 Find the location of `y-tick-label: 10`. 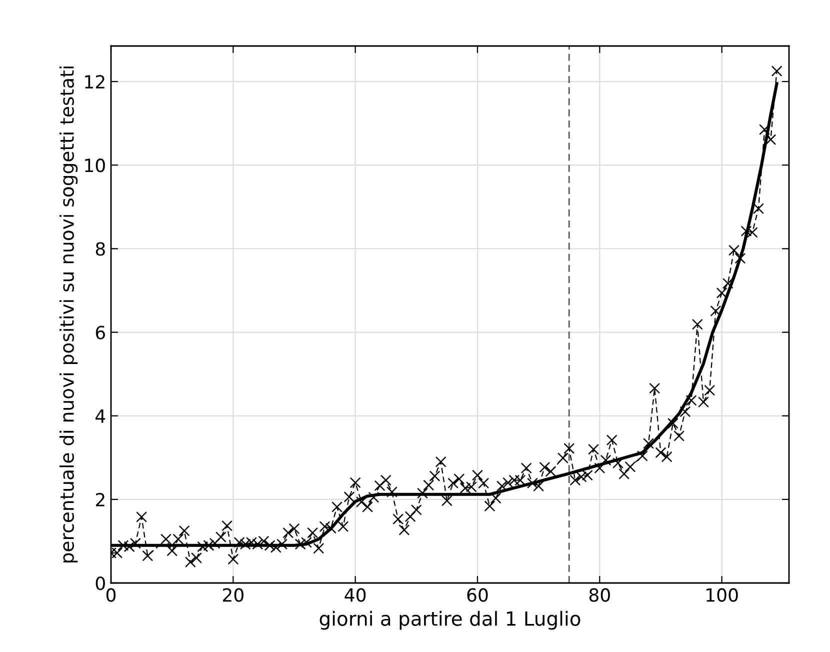

y-tick-label: 10 is located at coordinates (95, 165).